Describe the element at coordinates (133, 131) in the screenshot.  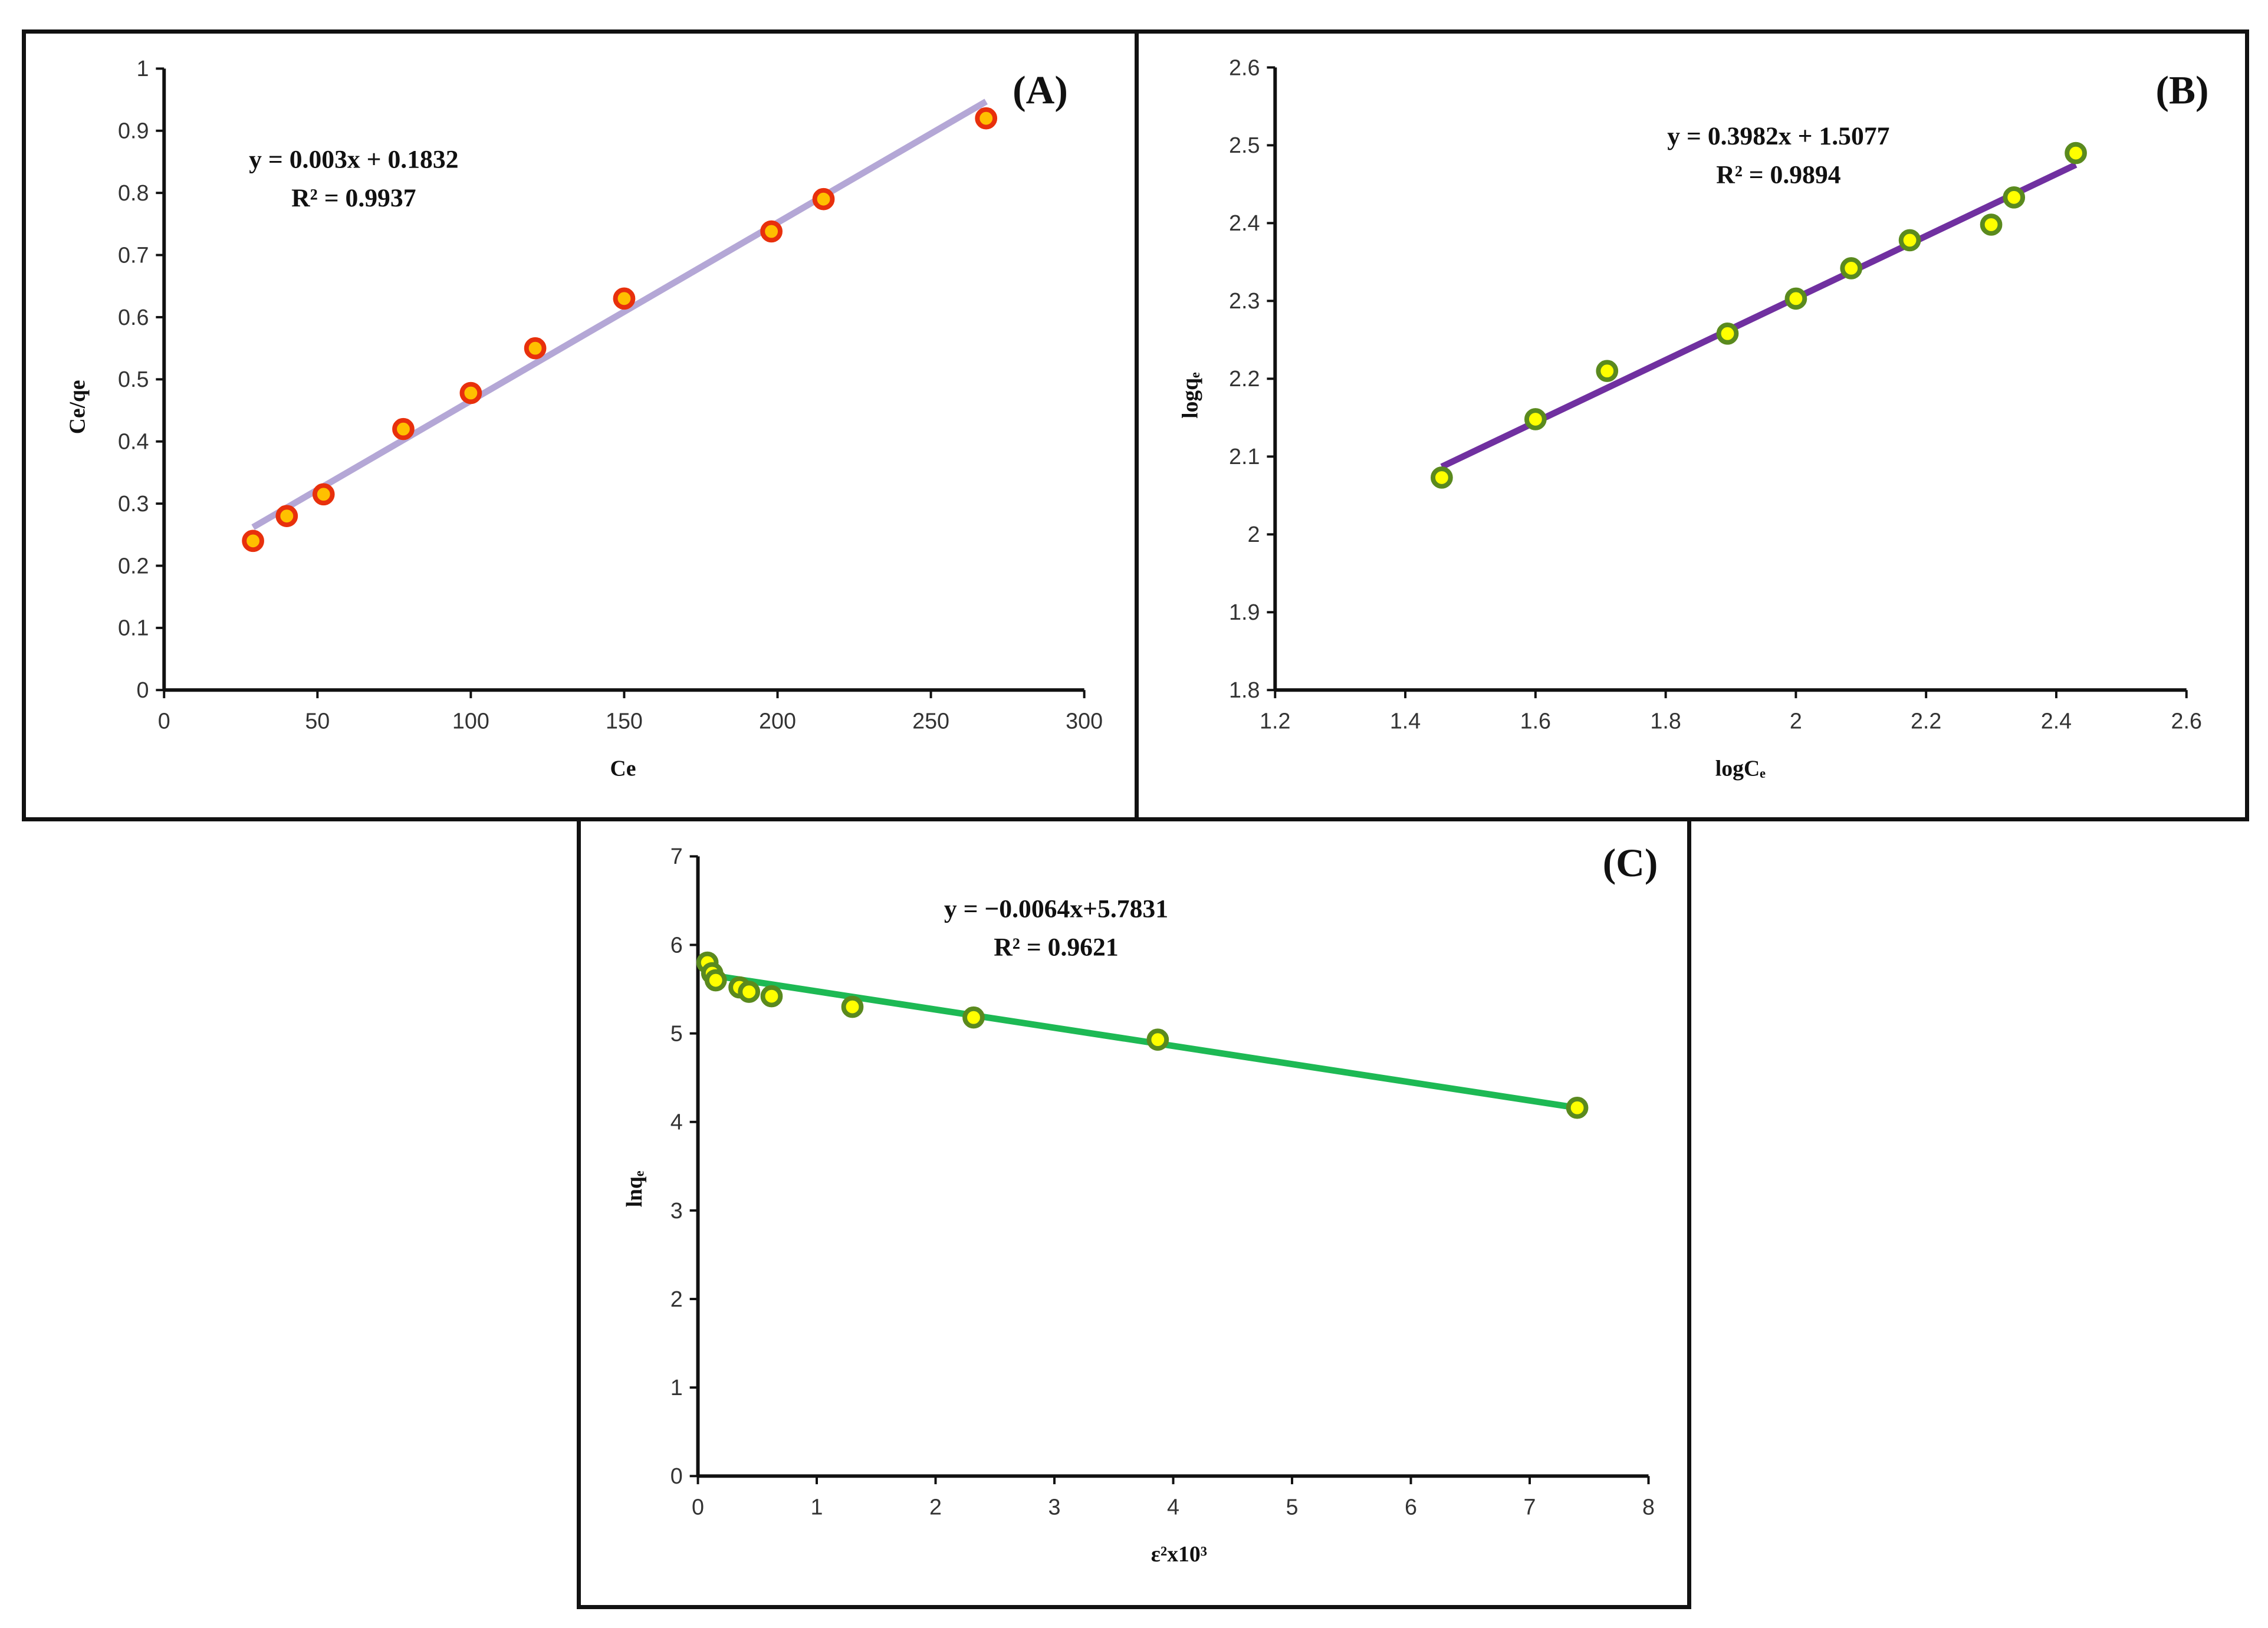
I see `y-tick-label: 0.9` at that location.